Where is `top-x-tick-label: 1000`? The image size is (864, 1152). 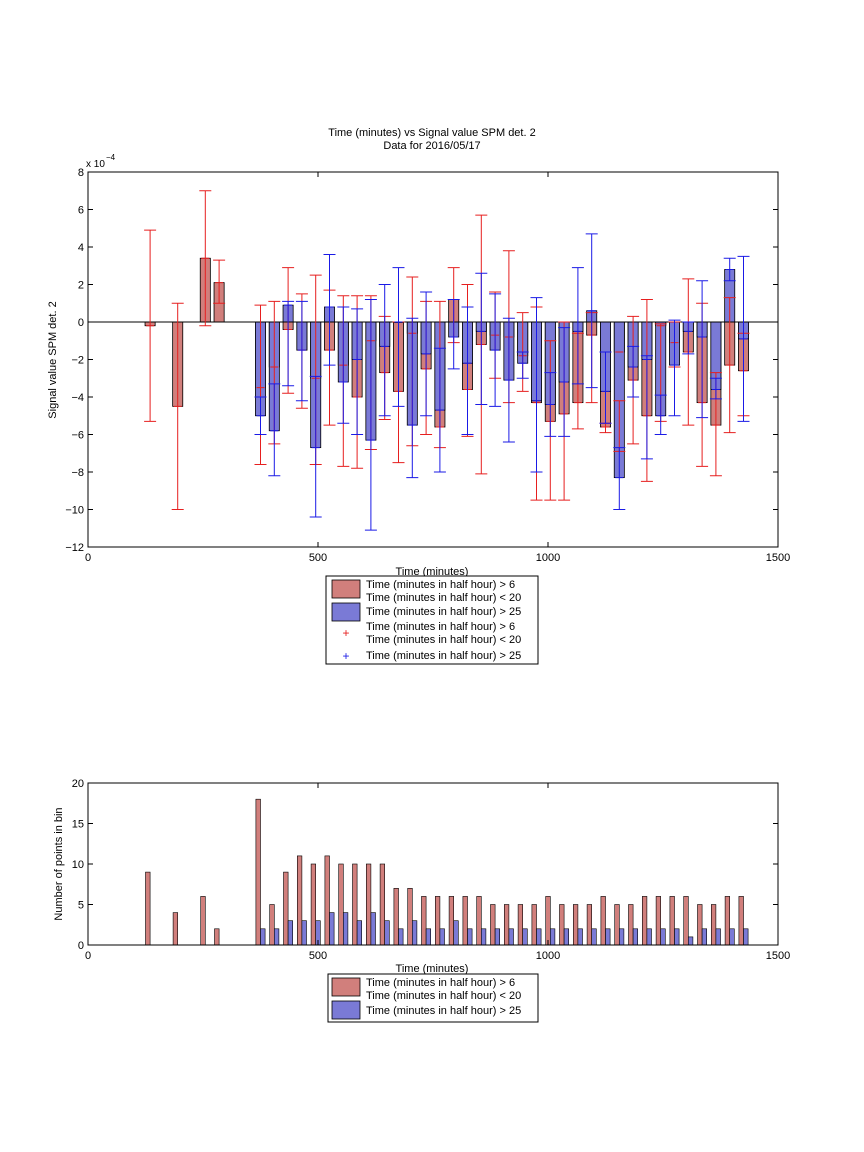
top-x-tick-label: 1000 is located at coordinates (548, 558).